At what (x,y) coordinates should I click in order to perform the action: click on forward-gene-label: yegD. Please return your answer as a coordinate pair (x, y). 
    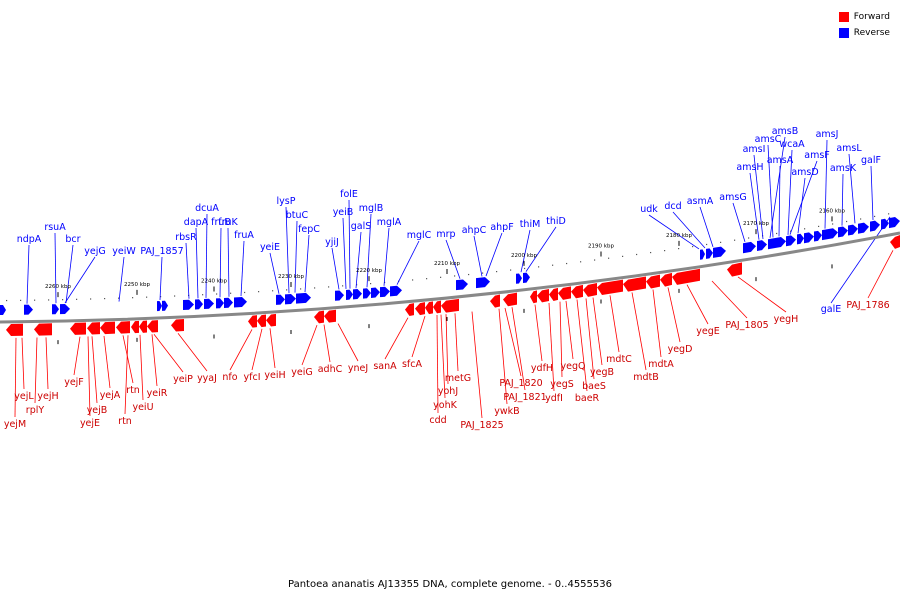
    Looking at the image, I should click on (680, 349).